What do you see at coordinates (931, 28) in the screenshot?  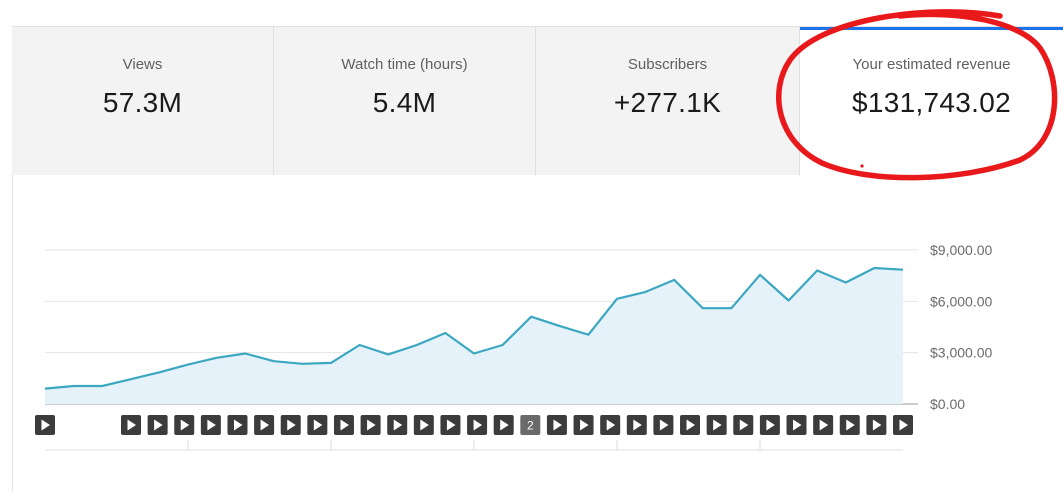 I see `selected-tab-indicator` at bounding box center [931, 28].